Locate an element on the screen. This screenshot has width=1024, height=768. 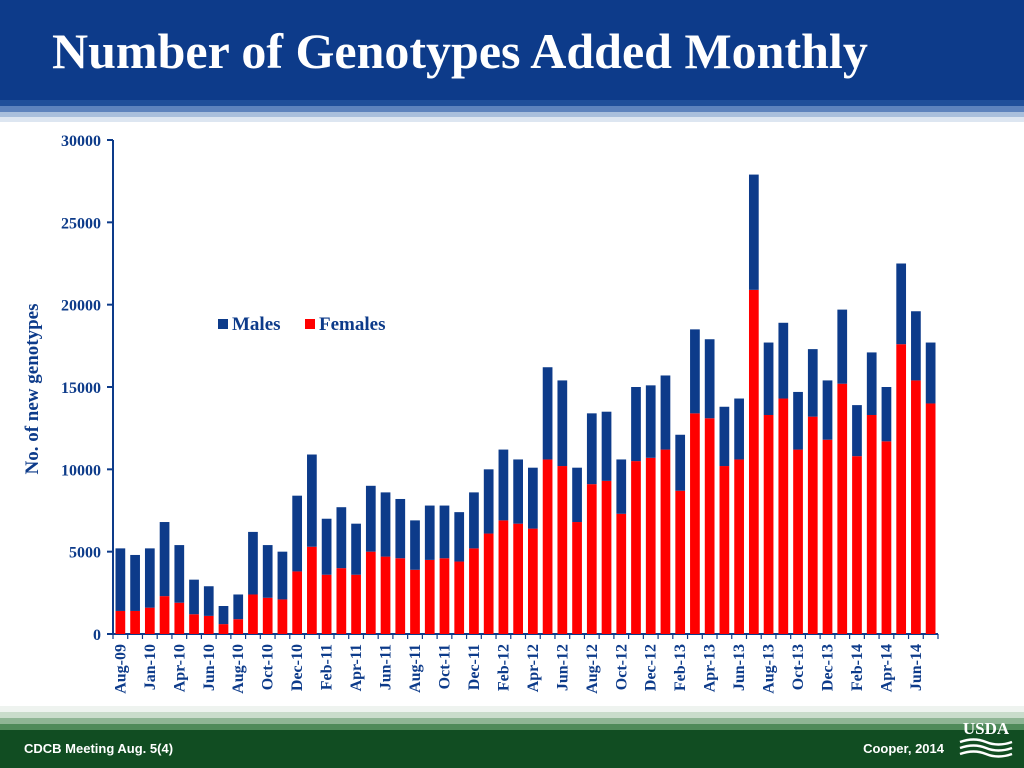
y-tick-label: 5000 is located at coordinates (85, 553).